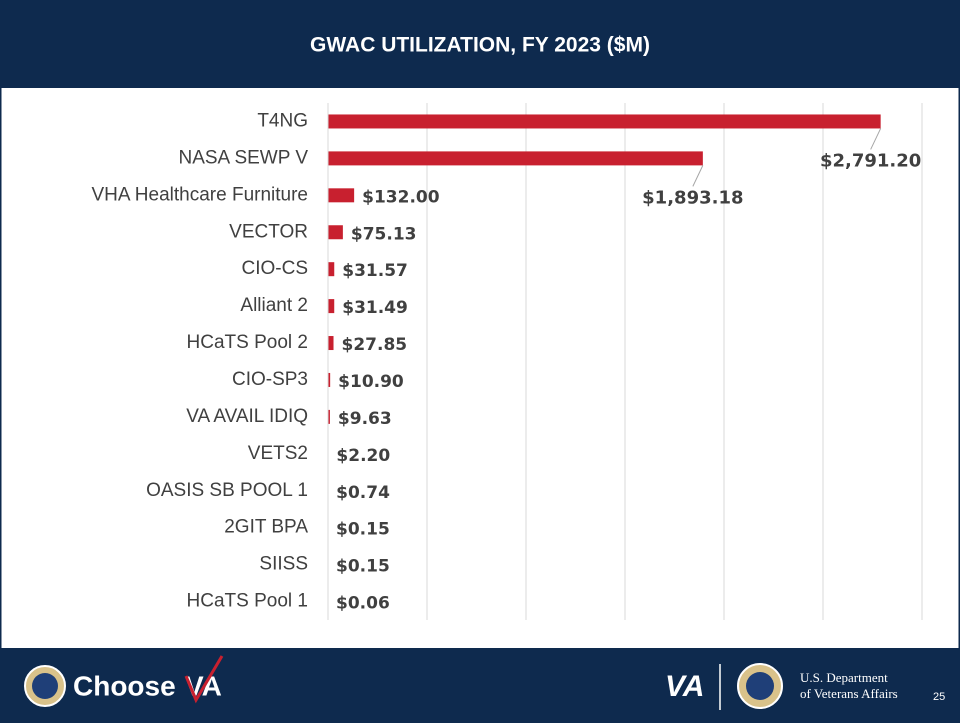 The height and width of the screenshot is (728, 960). I want to click on data-label: $75.13, so click(384, 234).